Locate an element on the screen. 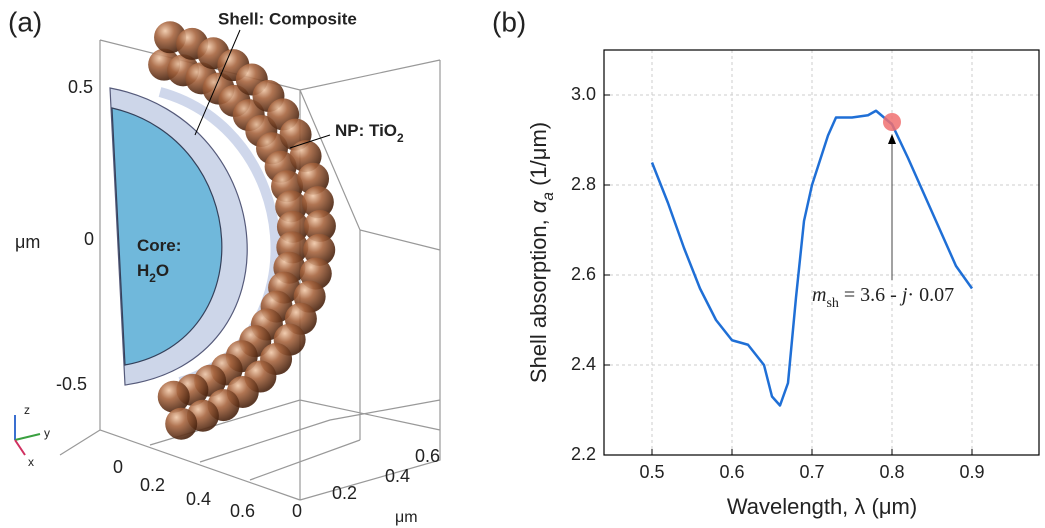 The image size is (1045, 528). z-tick-label: 0.5 is located at coordinates (80, 87).